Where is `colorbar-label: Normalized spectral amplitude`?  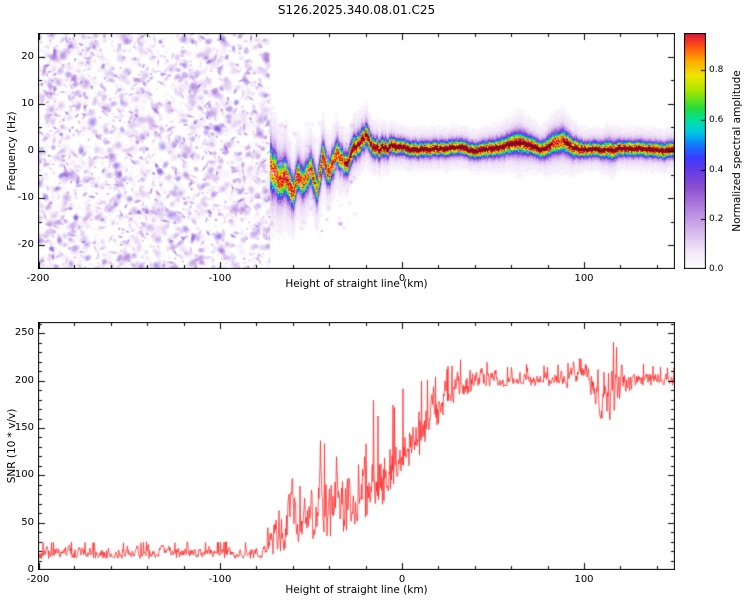 colorbar-label: Normalized spectral amplitude is located at coordinates (737, 151).